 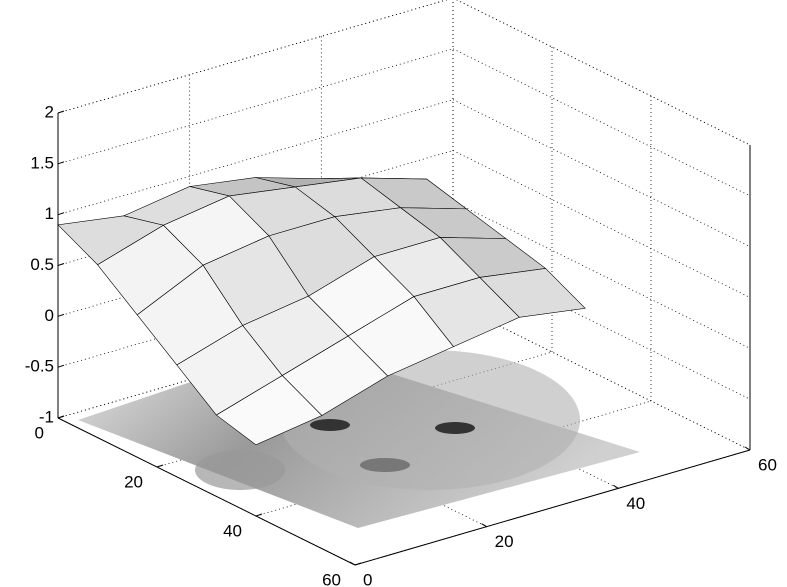 I want to click on z-tick-label: 1, so click(x=49, y=213).